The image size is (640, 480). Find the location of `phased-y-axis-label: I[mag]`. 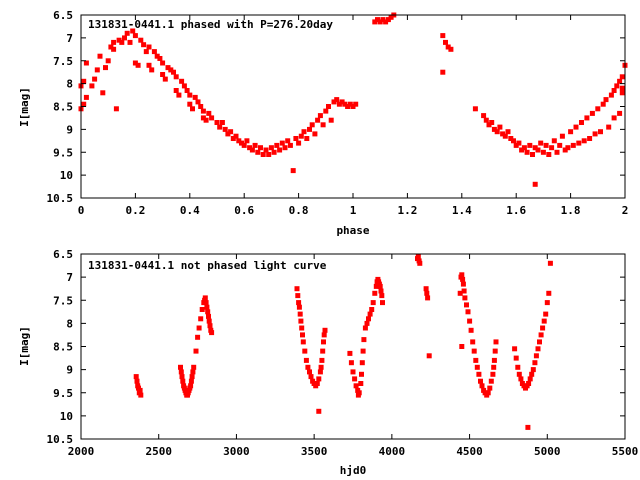

phased-y-axis-label: I[mag] is located at coordinates (24, 107).